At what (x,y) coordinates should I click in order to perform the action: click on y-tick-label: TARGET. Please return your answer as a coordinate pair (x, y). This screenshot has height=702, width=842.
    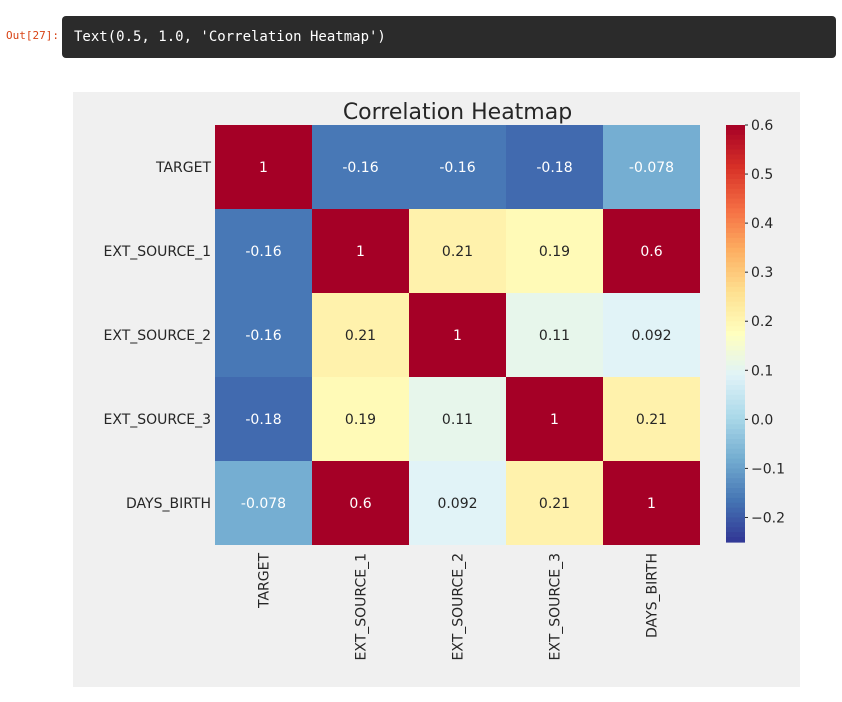
    Looking at the image, I should click on (183, 168).